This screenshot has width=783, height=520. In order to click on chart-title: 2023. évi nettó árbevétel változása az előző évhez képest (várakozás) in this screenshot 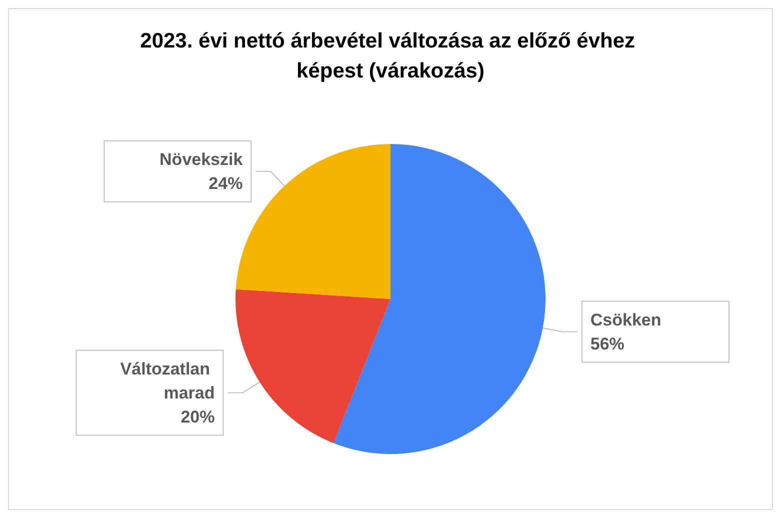, I will do `click(390, 56)`.